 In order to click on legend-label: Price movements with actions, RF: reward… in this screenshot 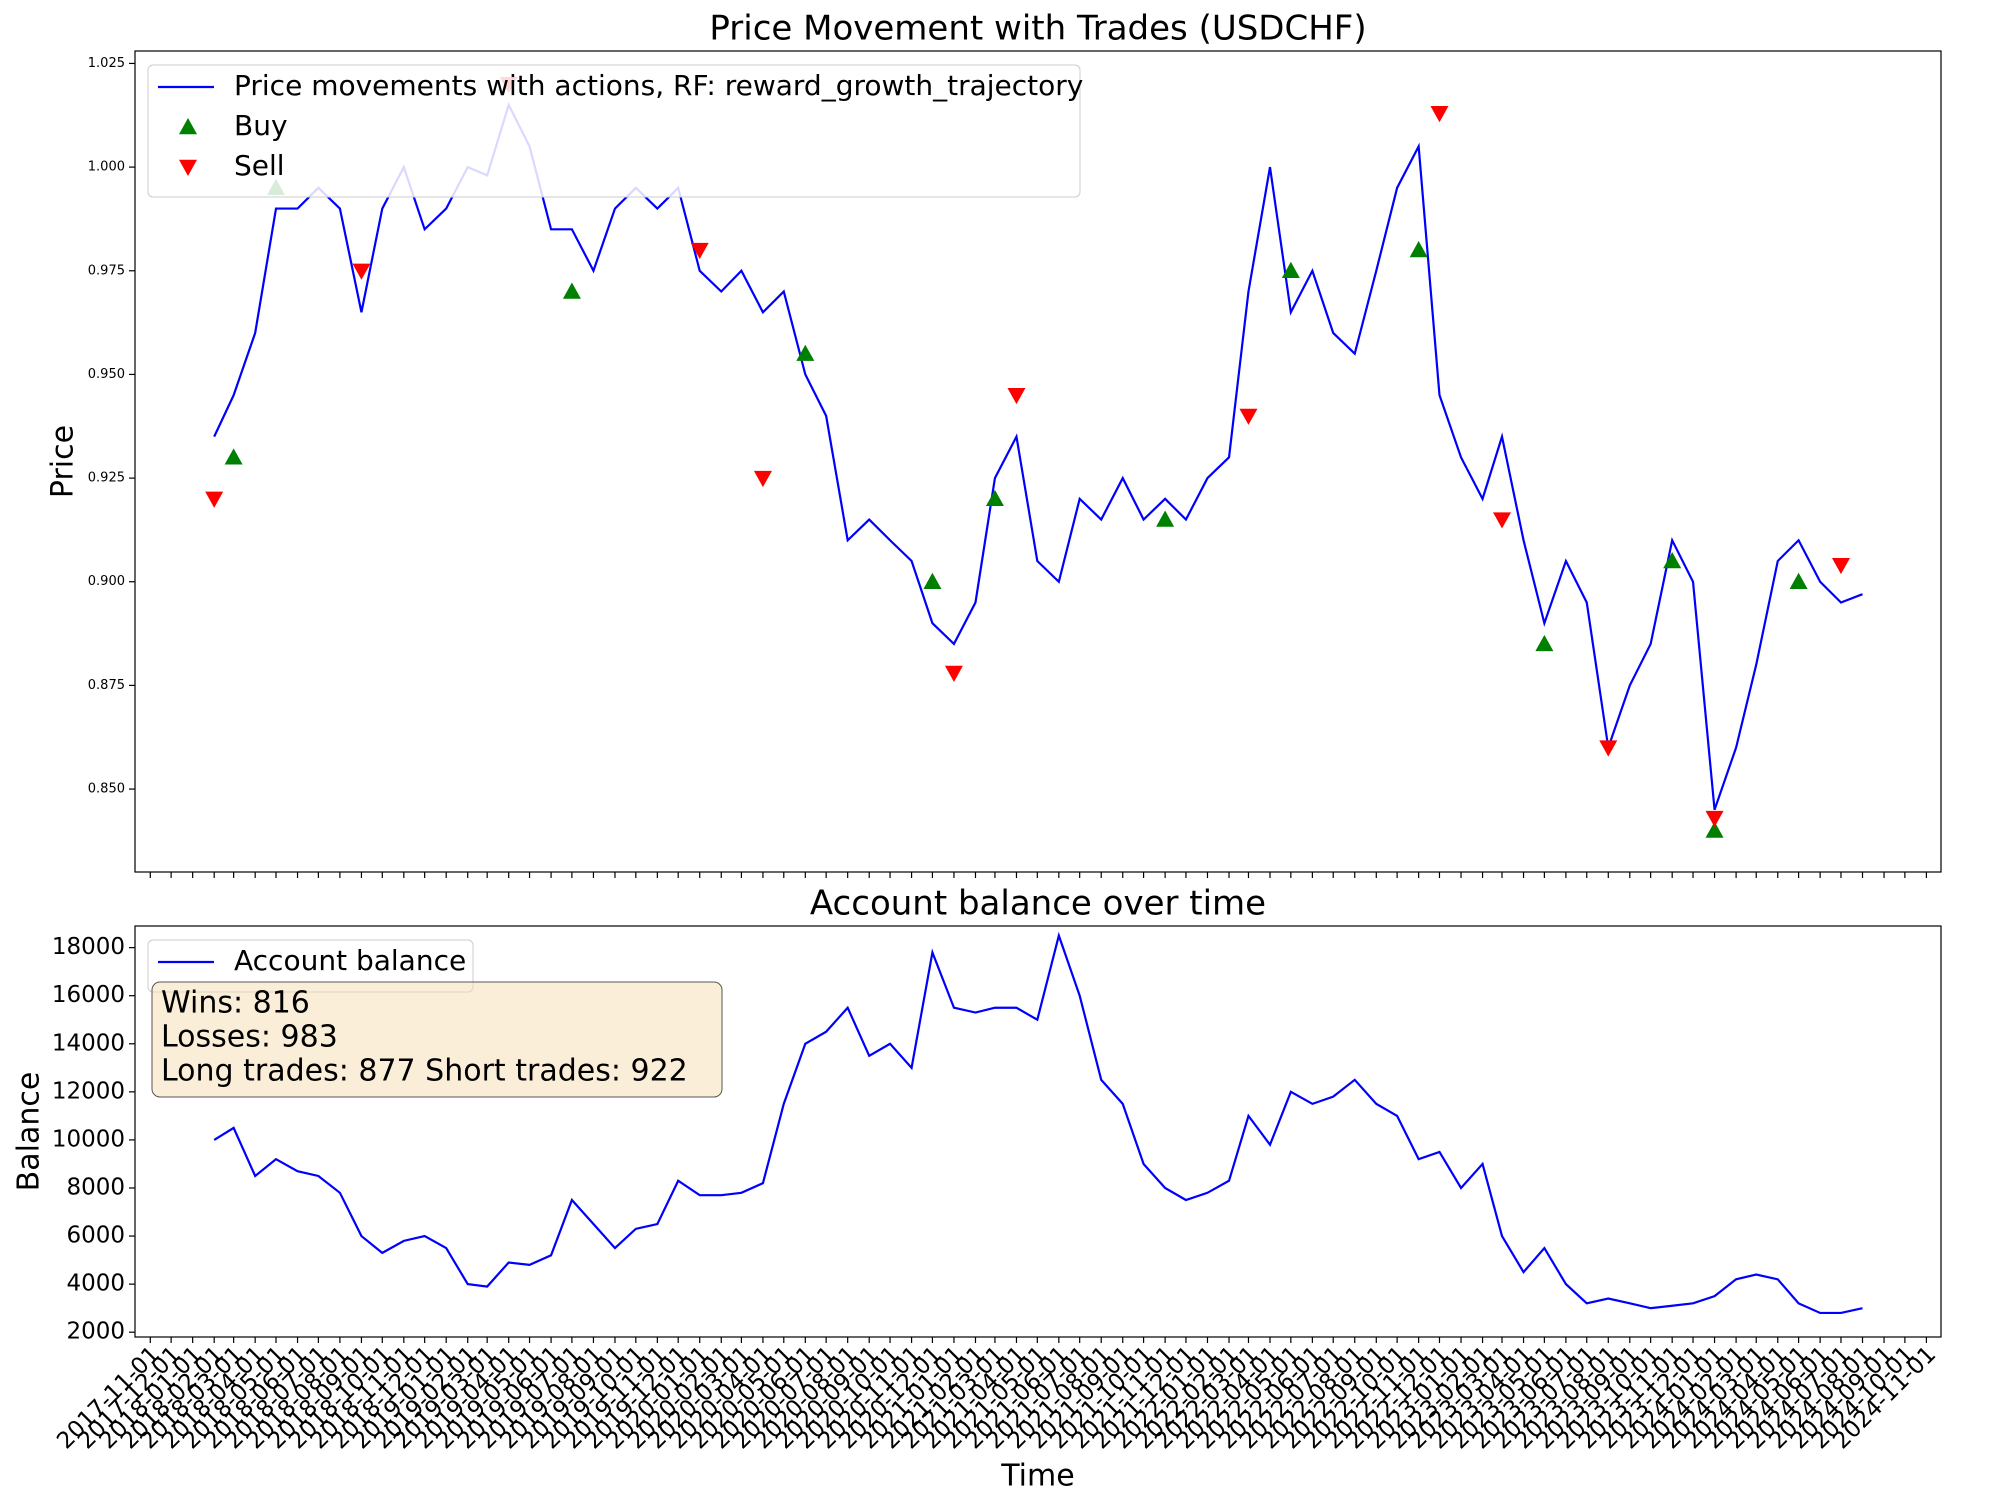, I will do `click(658, 85)`.